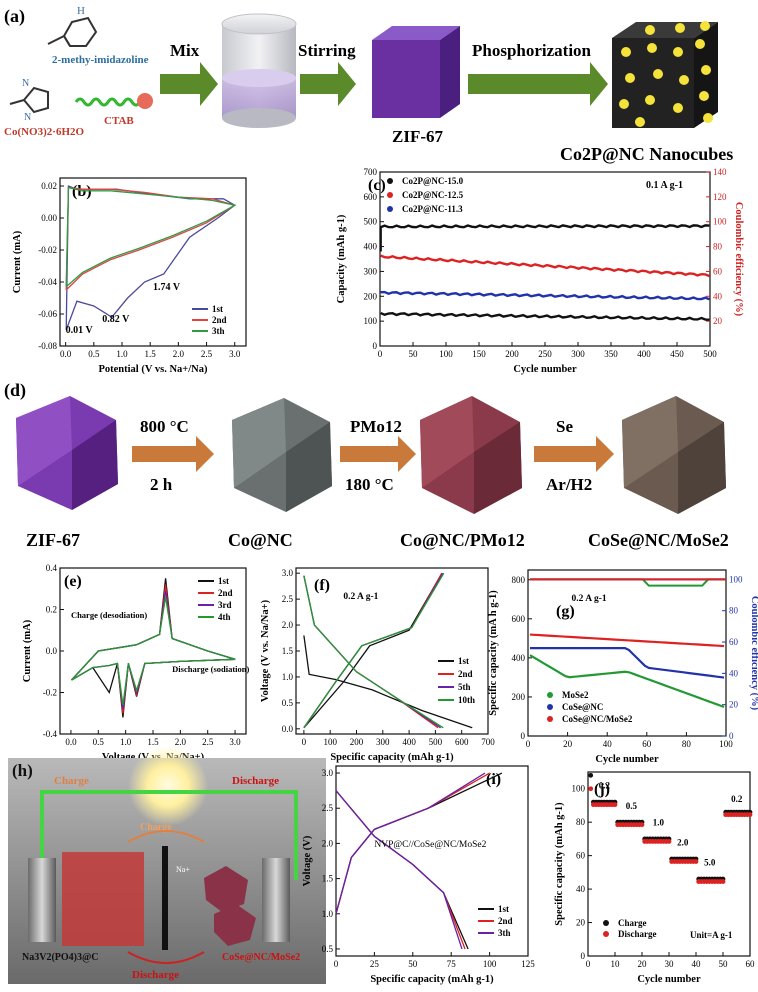 Image resolution: width=758 pixels, height=992 pixels. What do you see at coordinates (568, 744) in the screenshot?
I see `xtick-label-g-1: 20` at bounding box center [568, 744].